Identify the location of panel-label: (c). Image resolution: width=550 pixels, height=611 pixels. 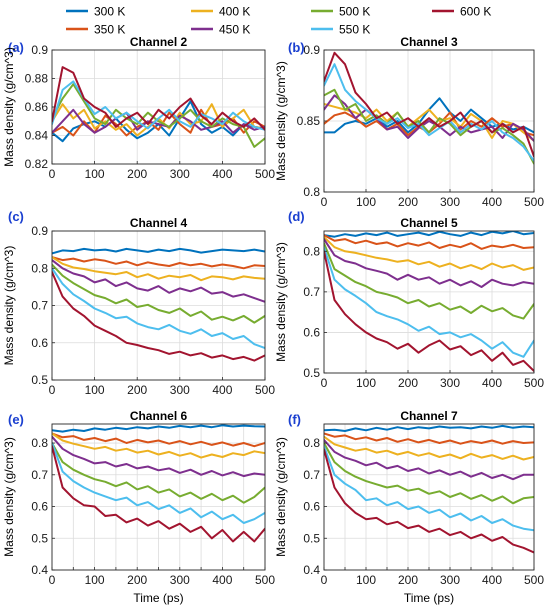
(16, 216).